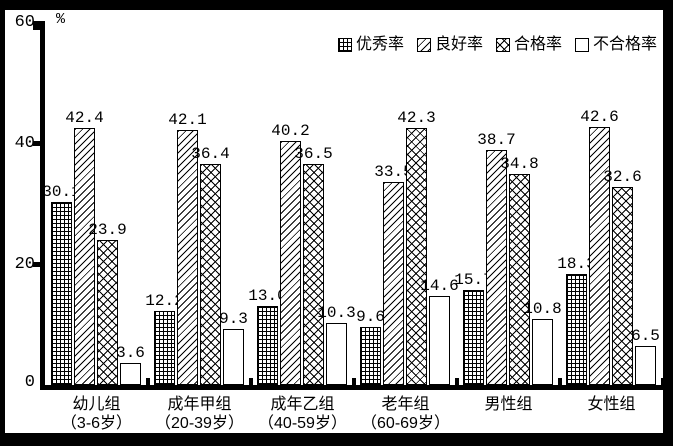  What do you see at coordinates (542, 352) in the screenshot?
I see `bar-不合格率-男性组` at bounding box center [542, 352].